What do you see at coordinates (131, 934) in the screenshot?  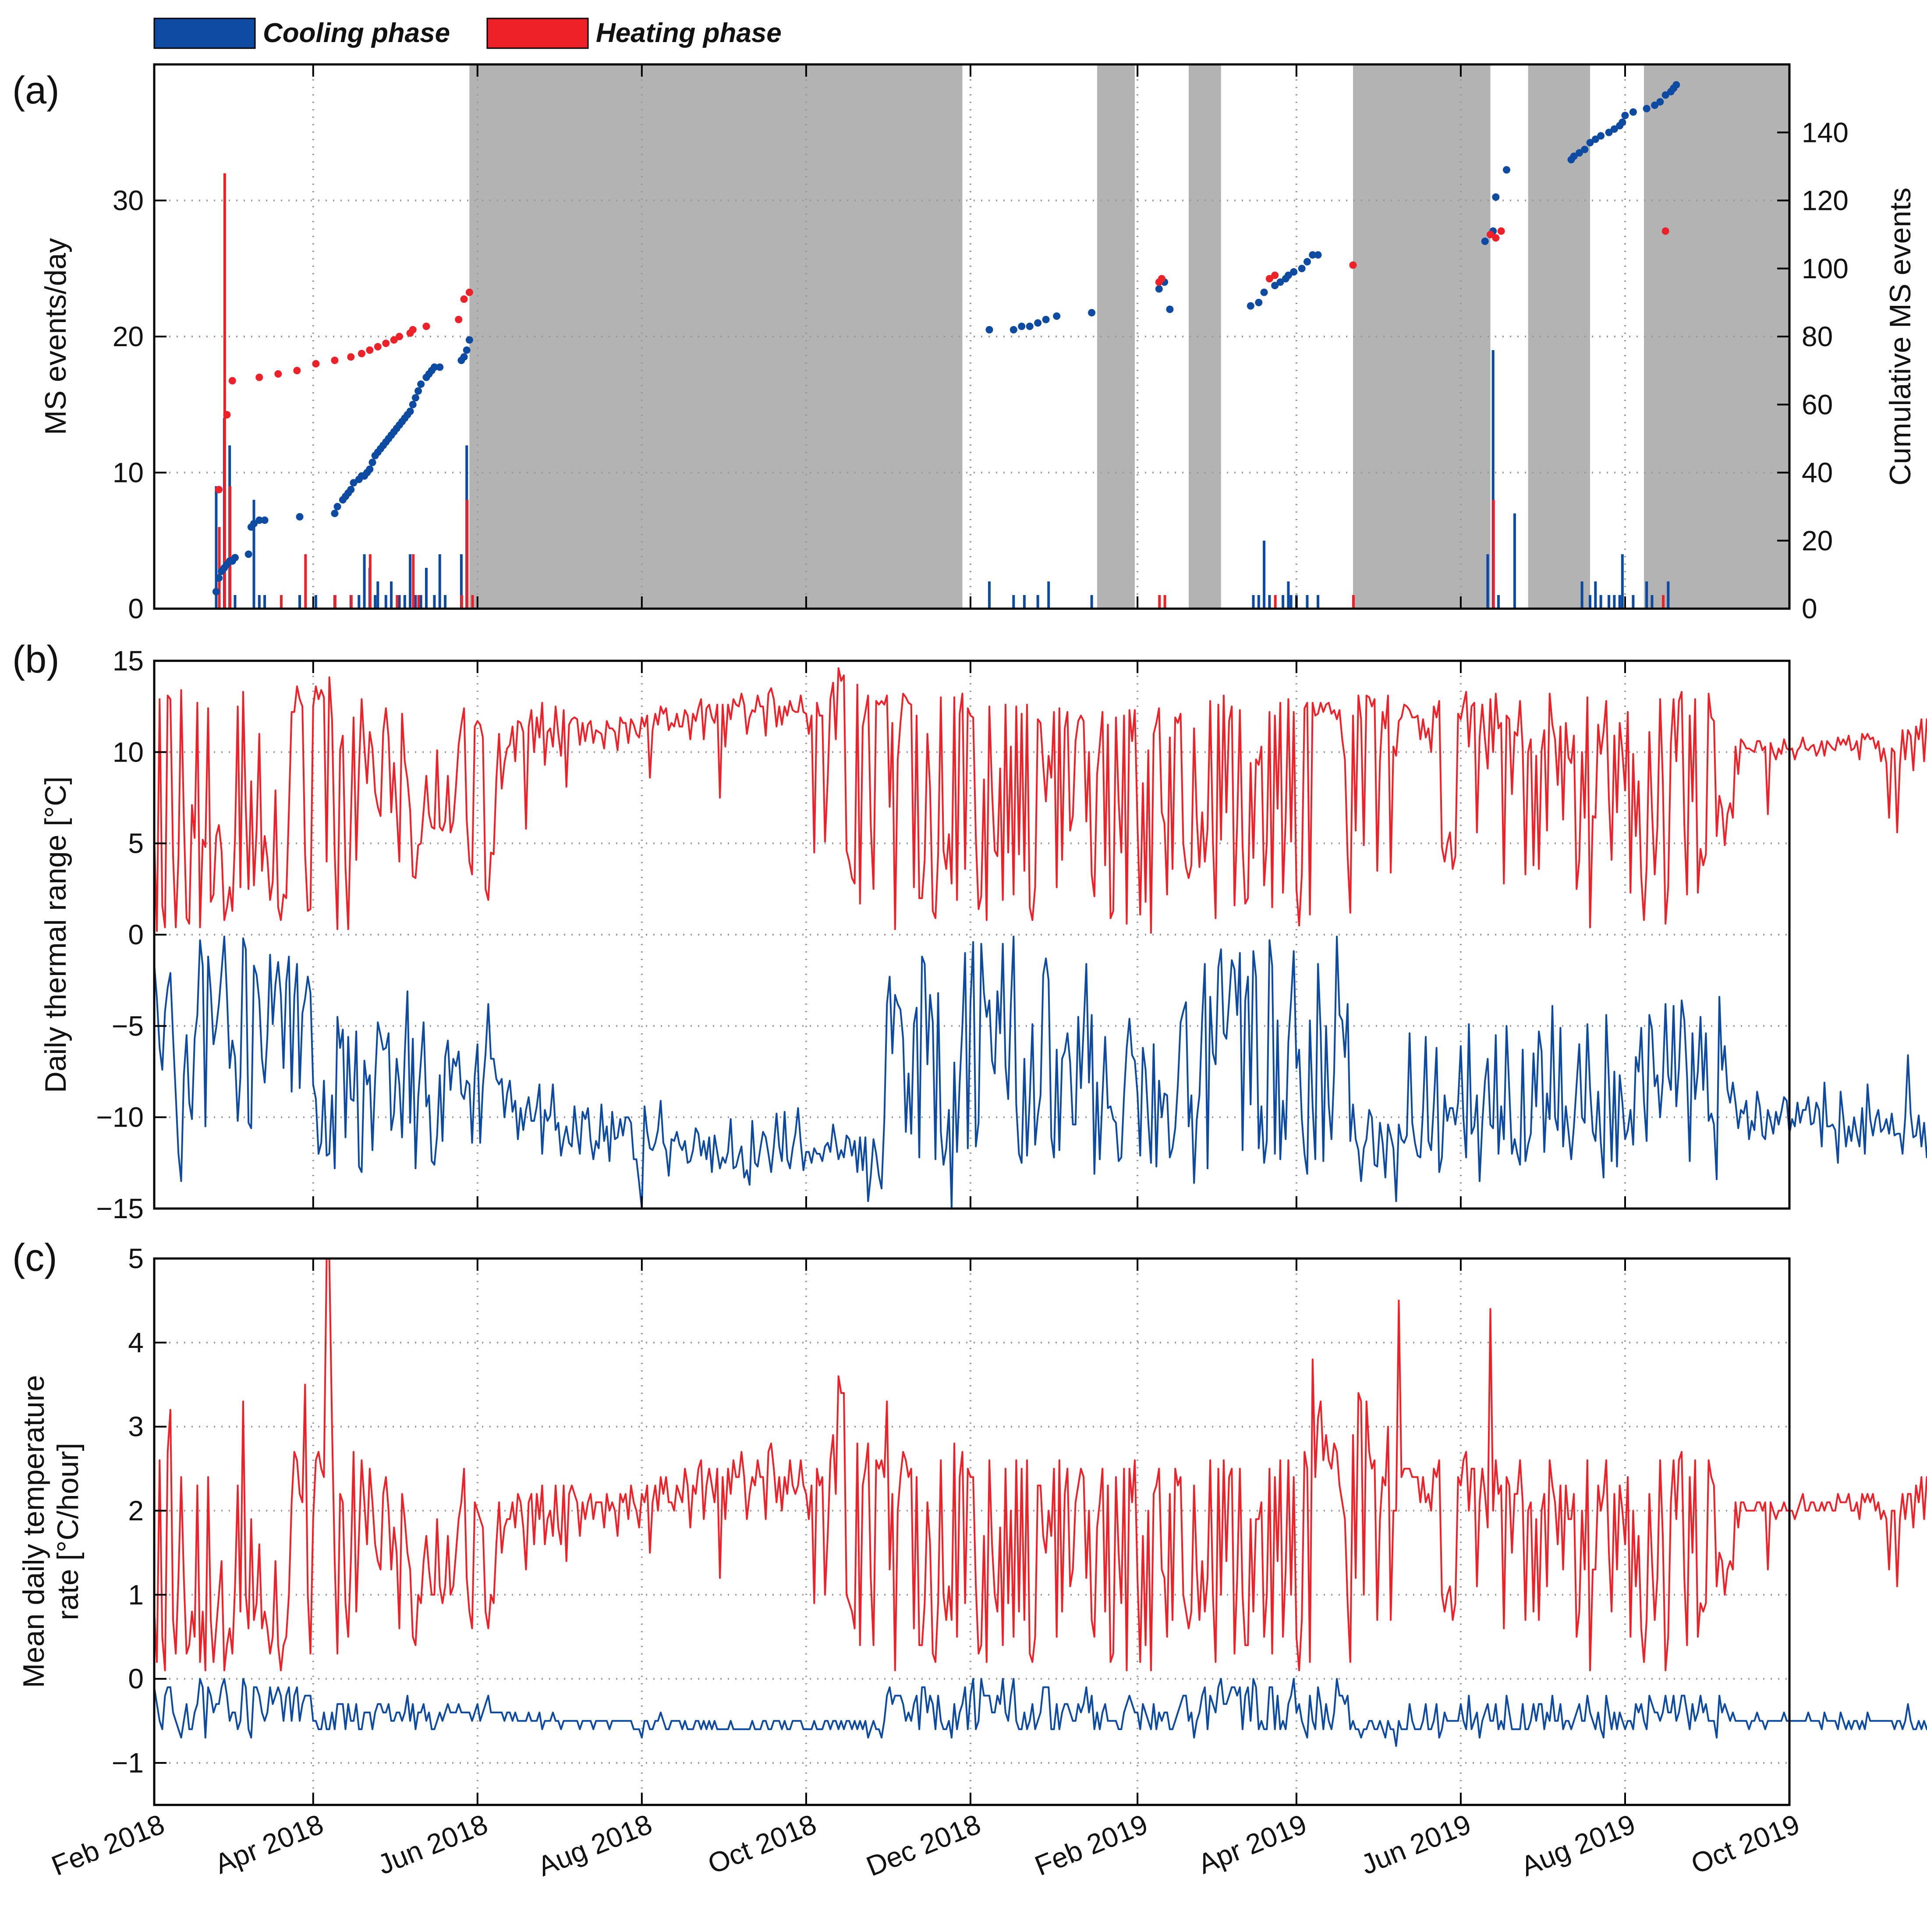 I see `y-ticks: −15 −10 −5 0 5 10 15` at bounding box center [131, 934].